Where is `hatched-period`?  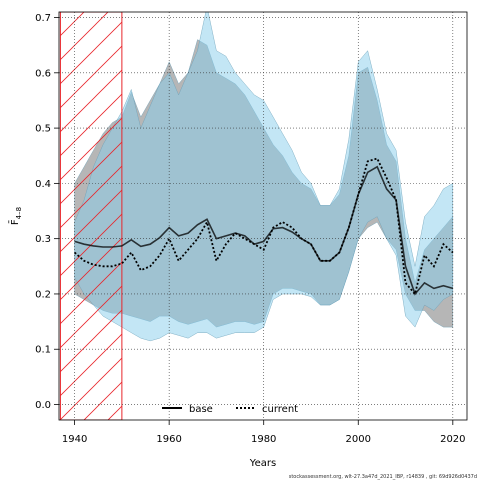
hatched-period is located at coordinates (91, 216).